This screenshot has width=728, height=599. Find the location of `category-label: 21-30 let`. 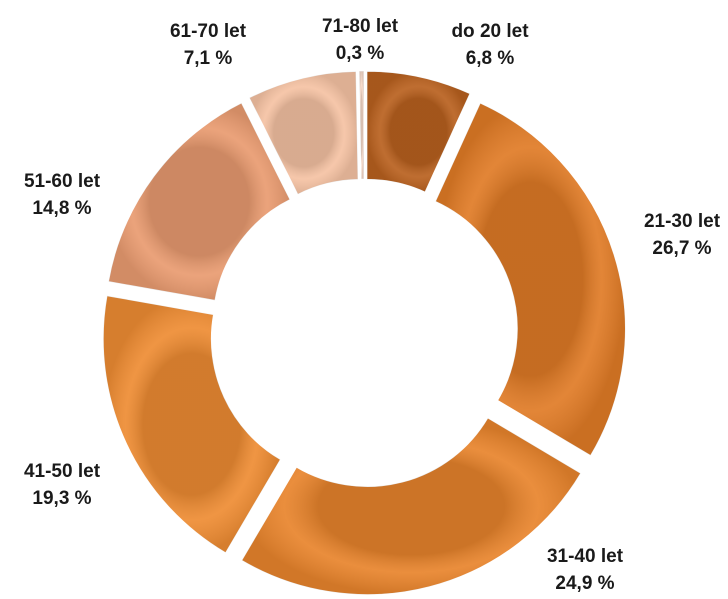

category-label: 21-30 let is located at coordinates (682, 221).